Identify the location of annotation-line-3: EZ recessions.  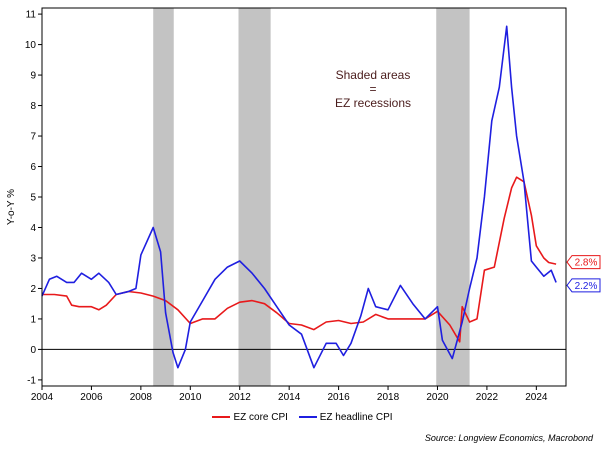
(373, 103).